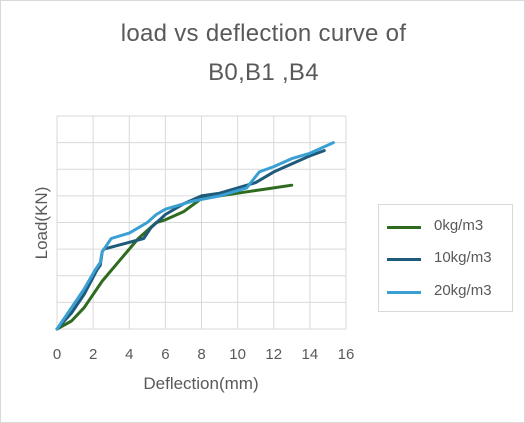 The width and height of the screenshot is (525, 423). Describe the element at coordinates (57, 354) in the screenshot. I see `x-tick-label: 0` at that location.